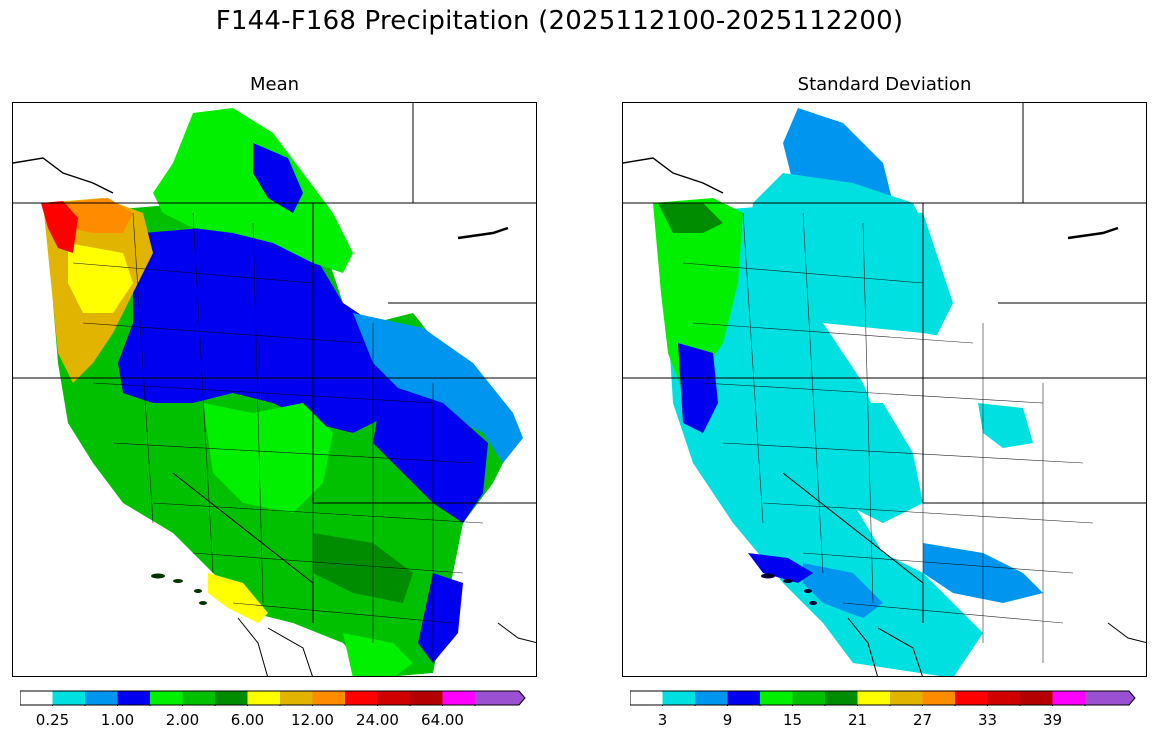 This screenshot has height=741, width=1159. What do you see at coordinates (59, 227) in the screenshot?
I see `region-coast-red` at bounding box center [59, 227].